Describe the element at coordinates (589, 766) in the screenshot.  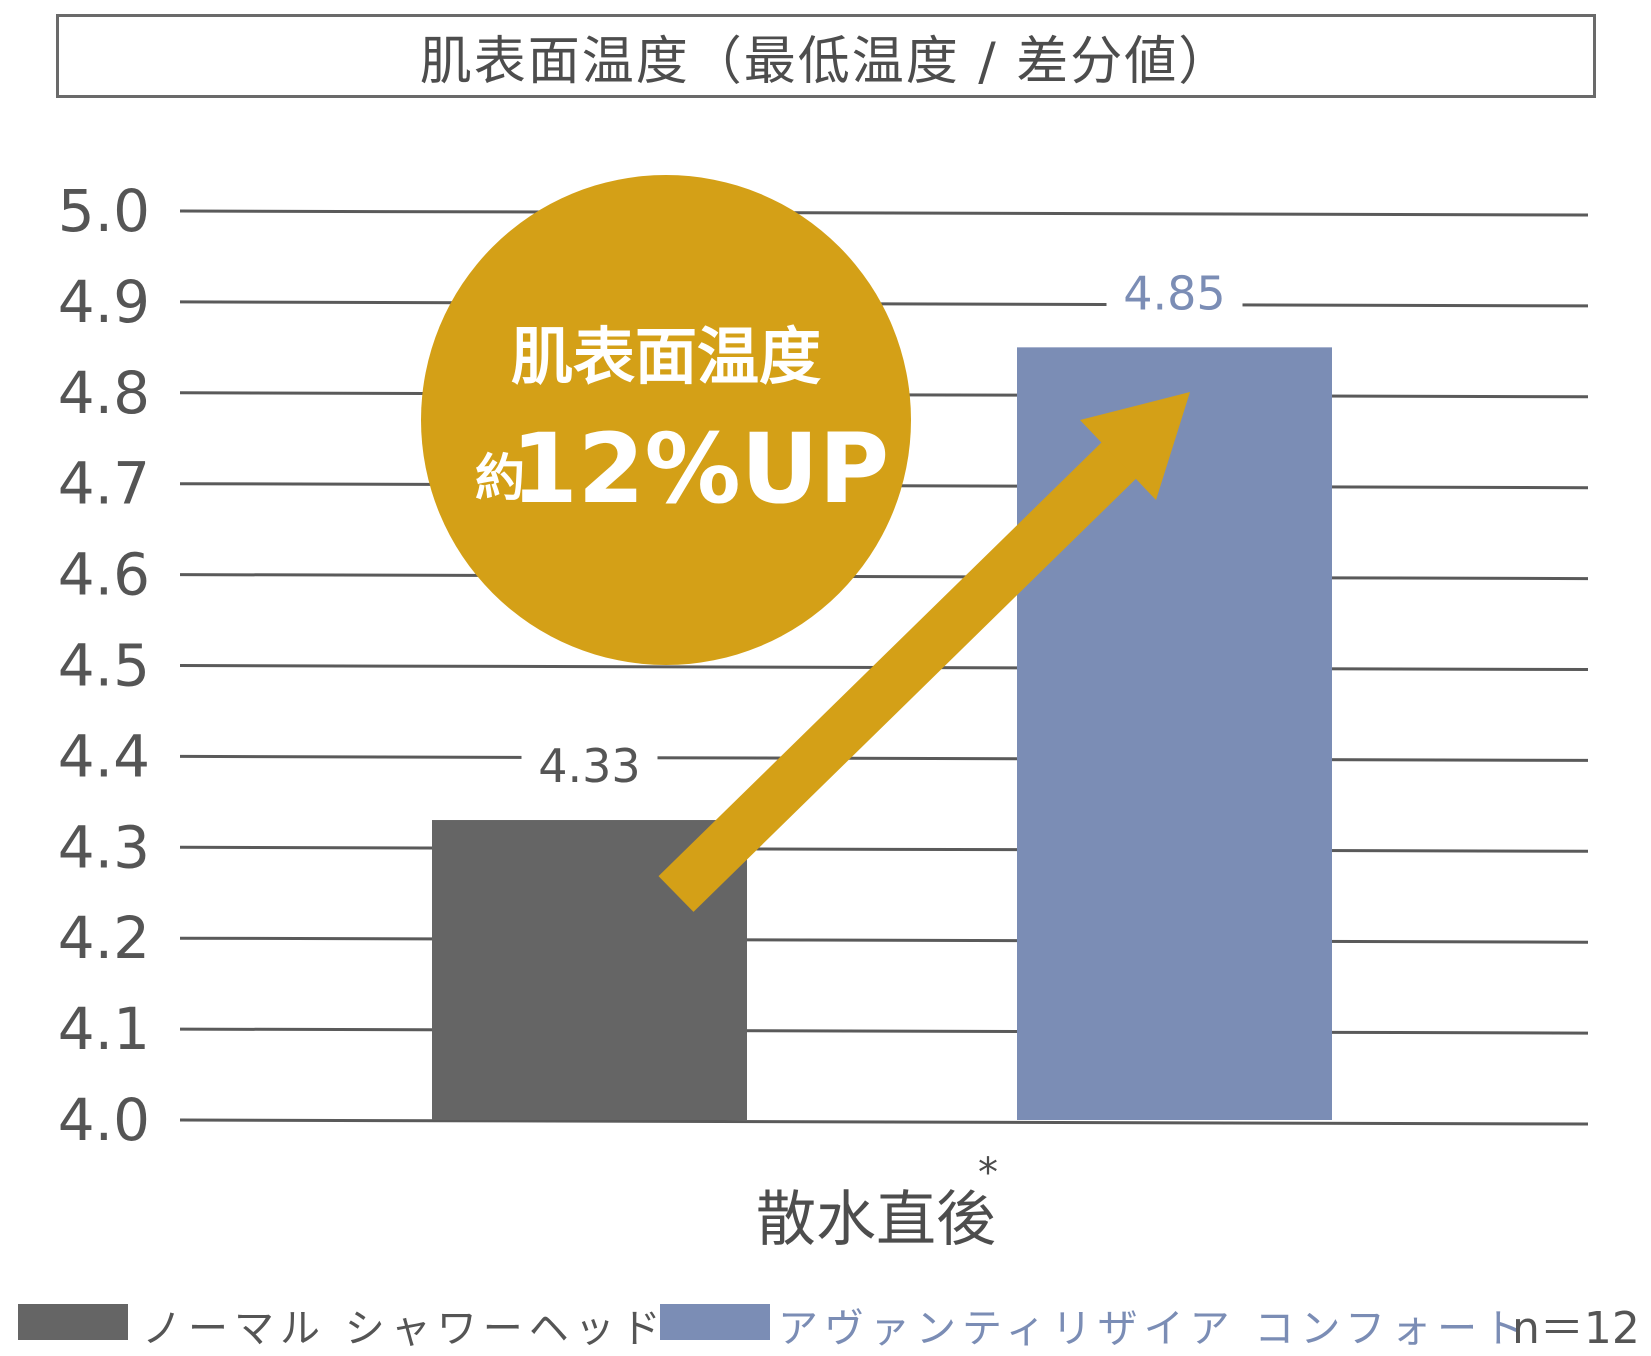
I see `data-label-0: 4.33` at that location.